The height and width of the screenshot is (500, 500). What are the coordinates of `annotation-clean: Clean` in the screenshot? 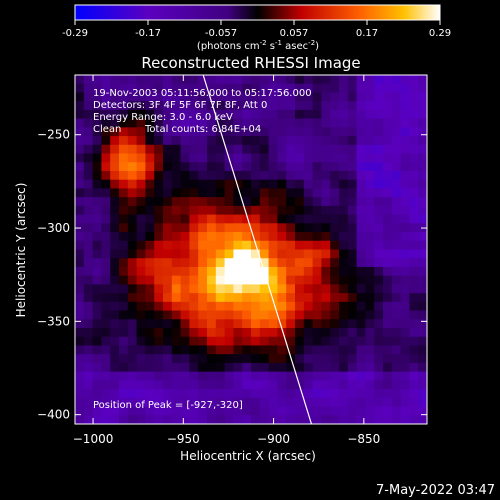 It's located at (107, 129).